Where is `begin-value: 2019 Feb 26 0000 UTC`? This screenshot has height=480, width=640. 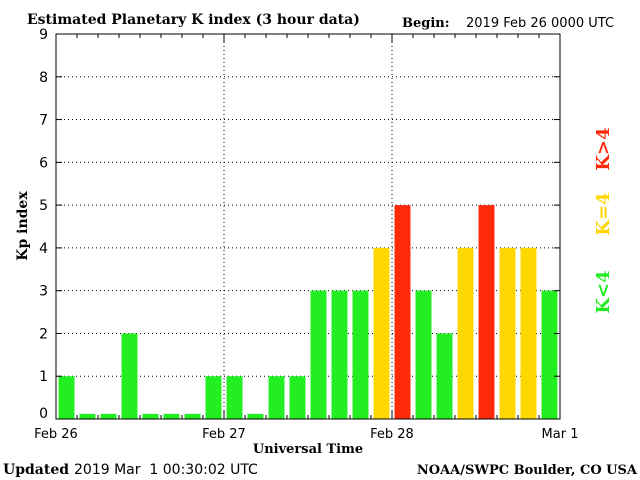 begin-value: 2019 Feb 26 0000 UTC is located at coordinates (540, 23).